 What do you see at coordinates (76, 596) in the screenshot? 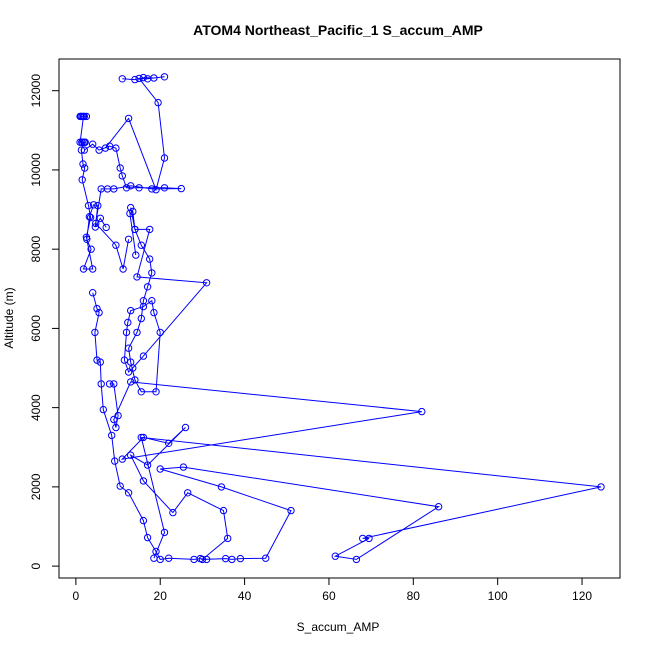
I see `x-tick-label: 0` at bounding box center [76, 596].